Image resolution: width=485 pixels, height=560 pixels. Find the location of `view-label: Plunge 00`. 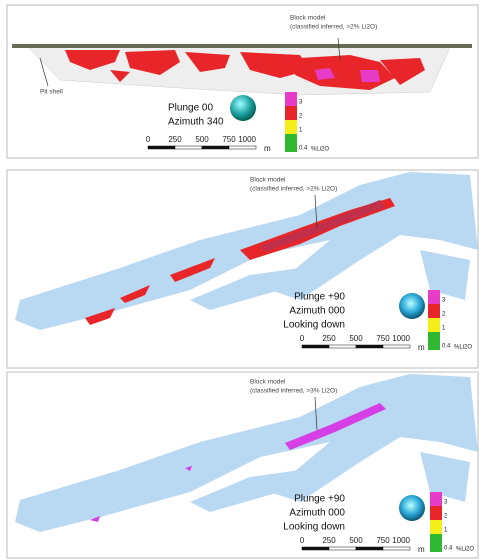

view-label: Plunge 00 is located at coordinates (190, 108).